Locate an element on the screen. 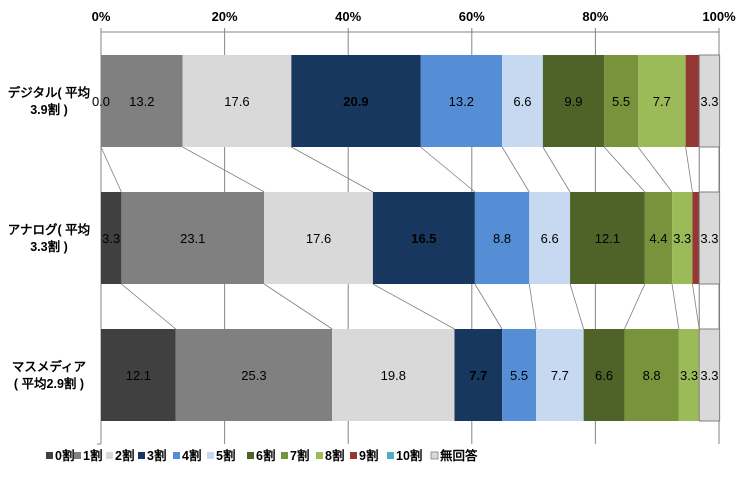  x-tick-label: 80% is located at coordinates (595, 16).